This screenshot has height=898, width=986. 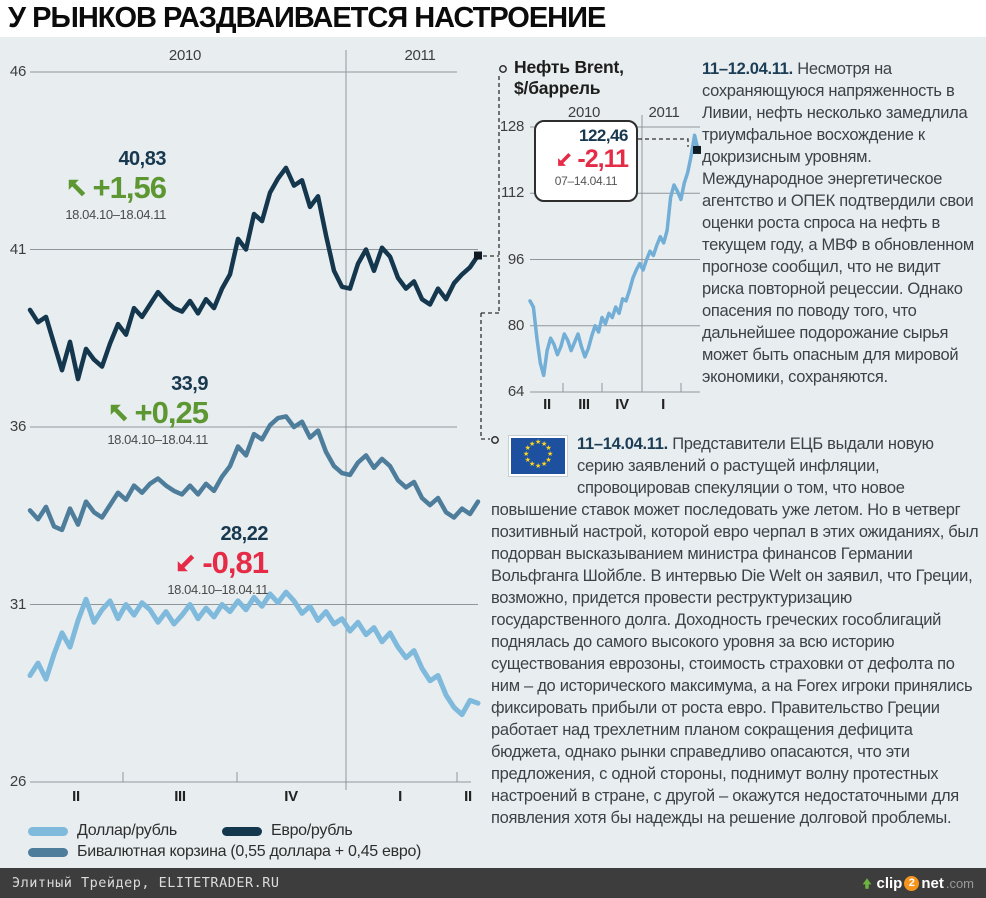 What do you see at coordinates (747, 69) in the screenshot?
I see `article-oil-date: 11–12.04.11.` at bounding box center [747, 69].